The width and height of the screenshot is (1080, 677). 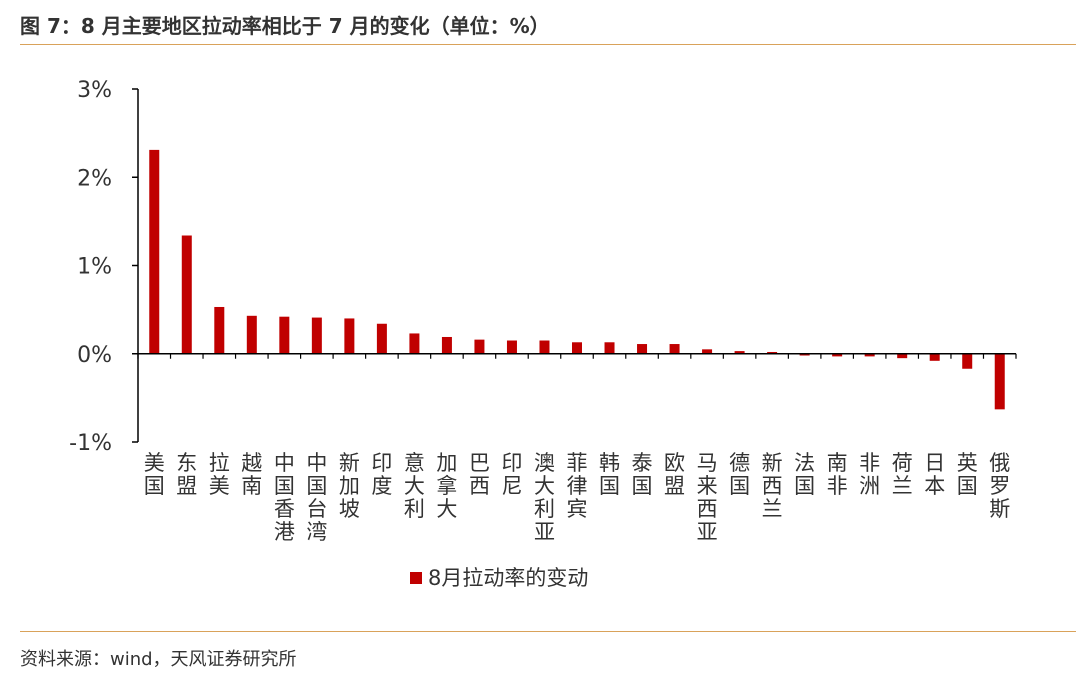 I want to click on x-category-label: 菲律宾, so click(x=577, y=486).